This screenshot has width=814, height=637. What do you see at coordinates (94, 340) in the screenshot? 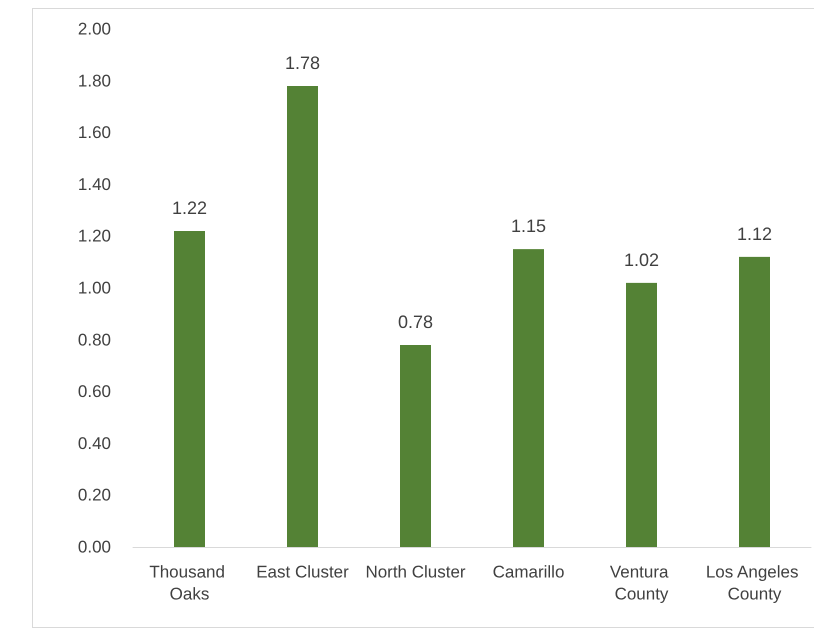
I see `y-tick-label: 0.80` at bounding box center [94, 340].